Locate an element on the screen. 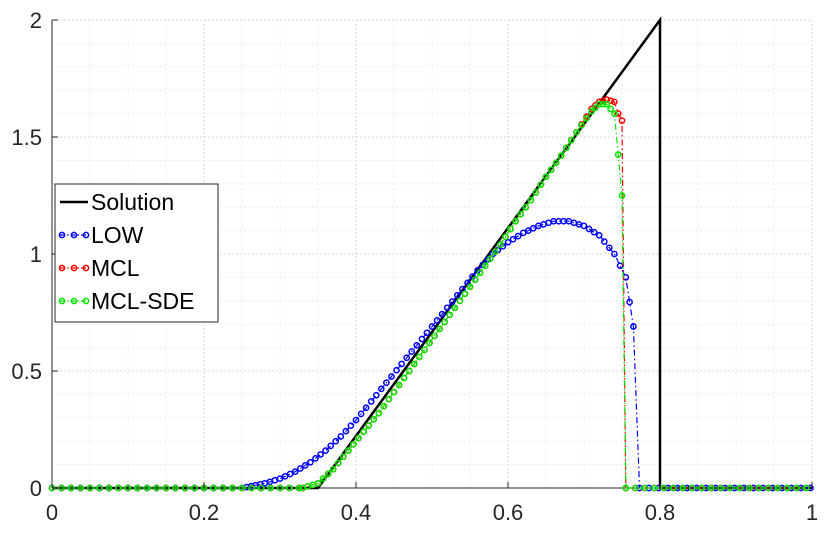  legend-box is located at coordinates (136, 253).